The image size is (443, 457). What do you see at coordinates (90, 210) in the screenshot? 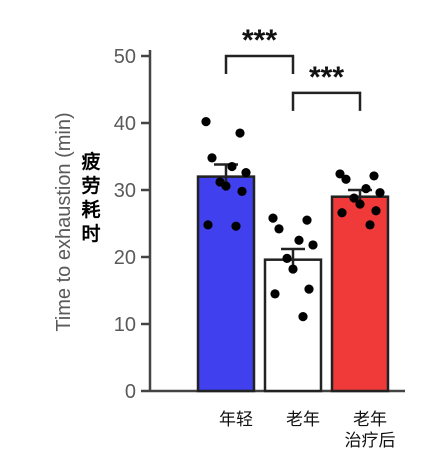
I see `chinese-label-char: 耗` at bounding box center [90, 210].